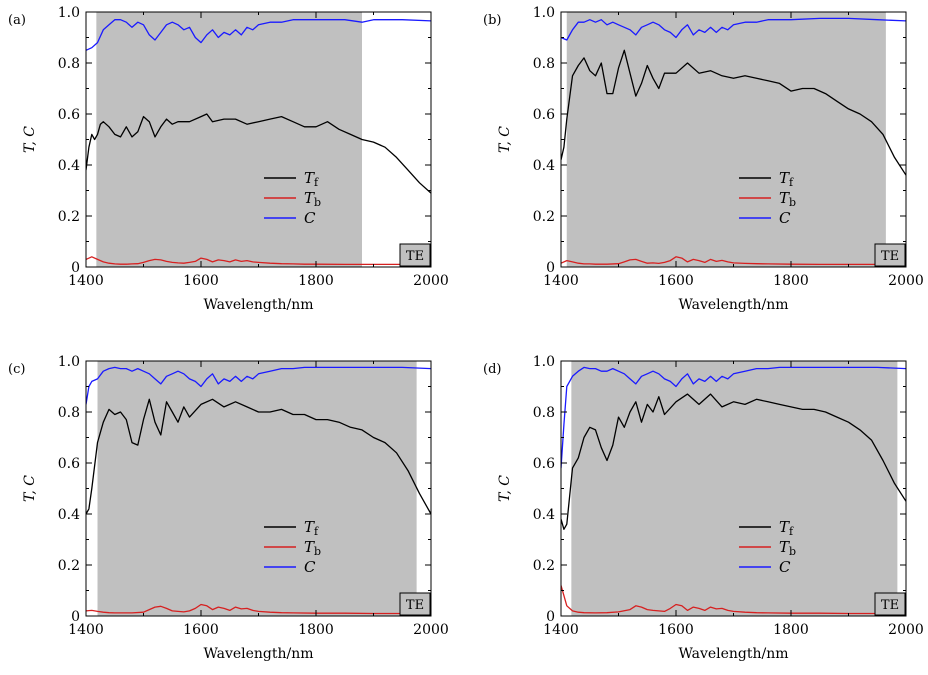  Describe the element at coordinates (310, 567) in the screenshot. I see `panel-c-legend-label-C: C` at that location.